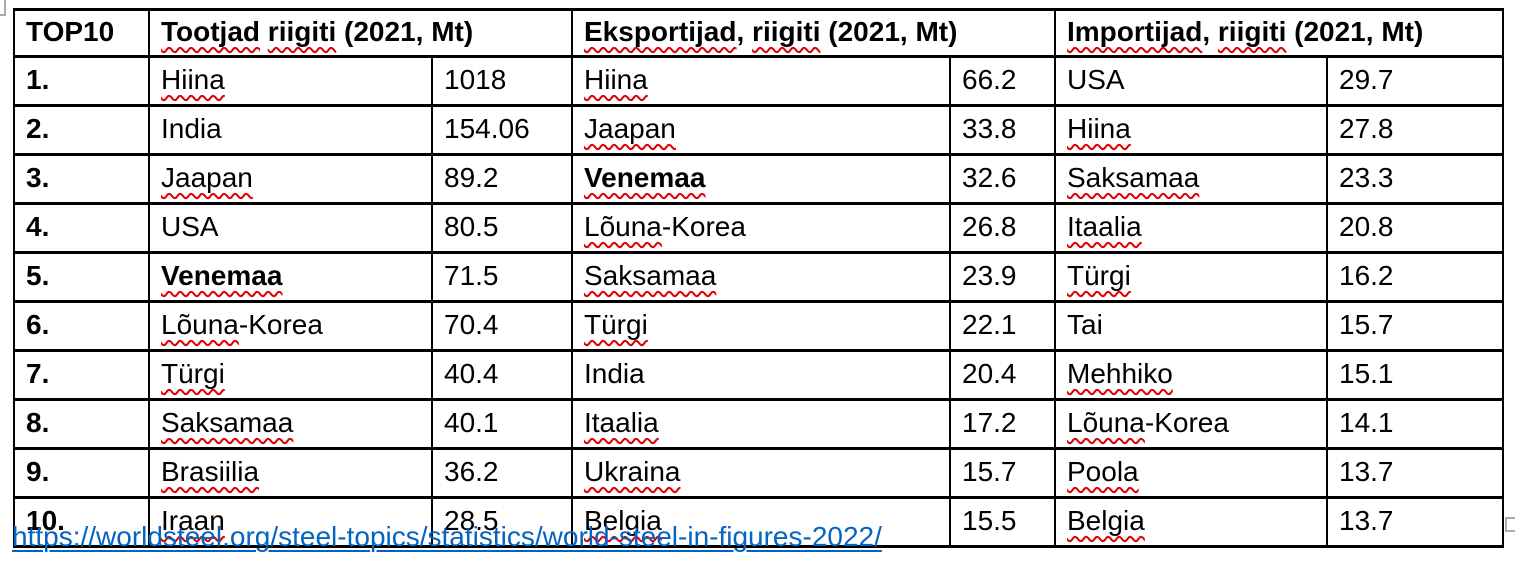 This screenshot has height=562, width=1515. I want to click on producer-country-cell: Lõuna-Korea, so click(290, 326).